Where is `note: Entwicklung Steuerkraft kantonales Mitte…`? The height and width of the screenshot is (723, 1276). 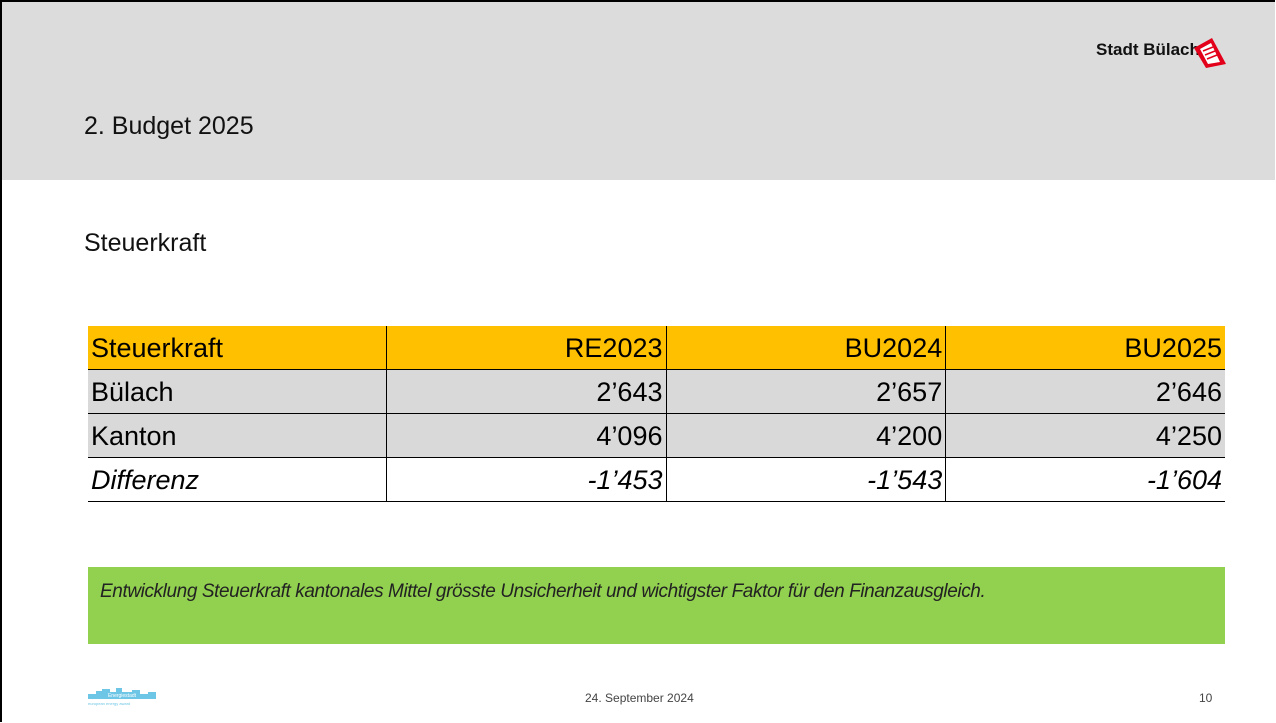
note: Entwicklung Steuerkraft kantonales Mitte… is located at coordinates (656, 605).